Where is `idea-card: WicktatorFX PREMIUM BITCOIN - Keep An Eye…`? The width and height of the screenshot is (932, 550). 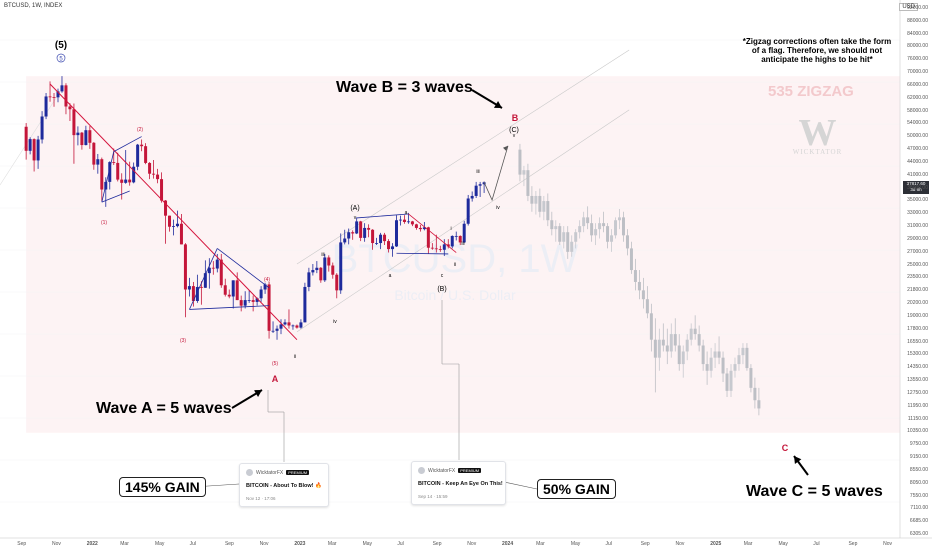
idea-card: WicktatorFX PREMIUM BITCOIN - Keep An Eye… is located at coordinates (458, 483).